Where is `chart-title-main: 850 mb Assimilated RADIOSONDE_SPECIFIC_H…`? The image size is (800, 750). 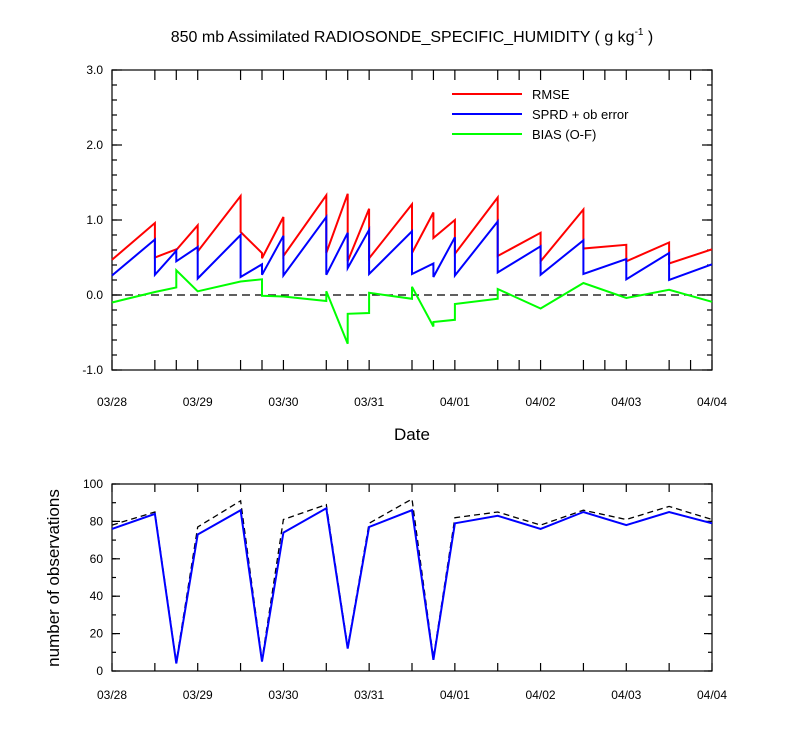 chart-title-main: 850 mb Assimilated RADIOSONDE_SPECIFIC_H… is located at coordinates (403, 37).